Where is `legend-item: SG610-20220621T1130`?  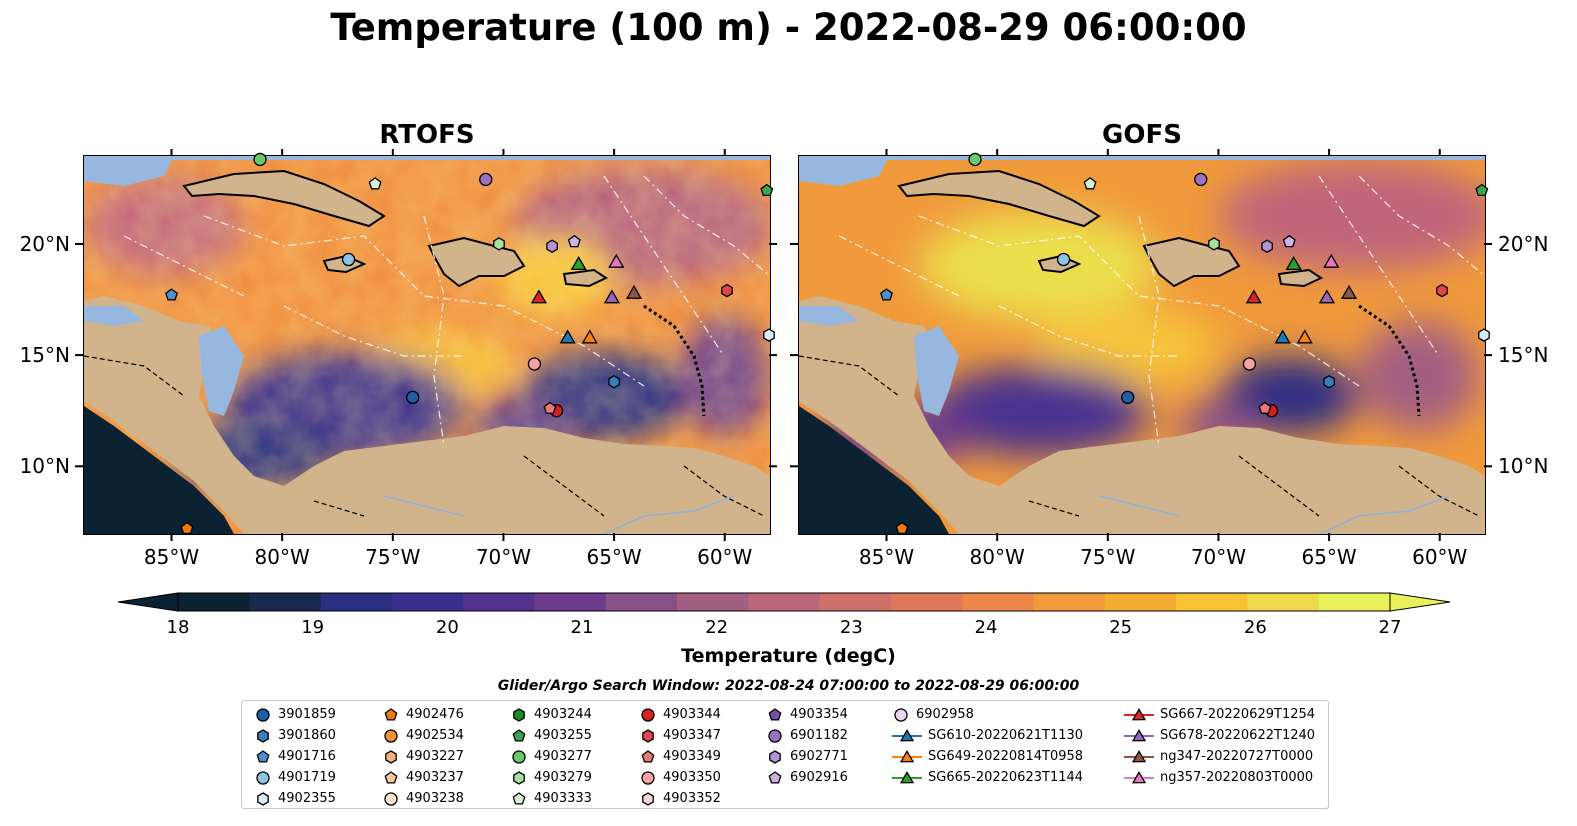 legend-item: SG610-20220621T1130 is located at coordinates (987, 735).